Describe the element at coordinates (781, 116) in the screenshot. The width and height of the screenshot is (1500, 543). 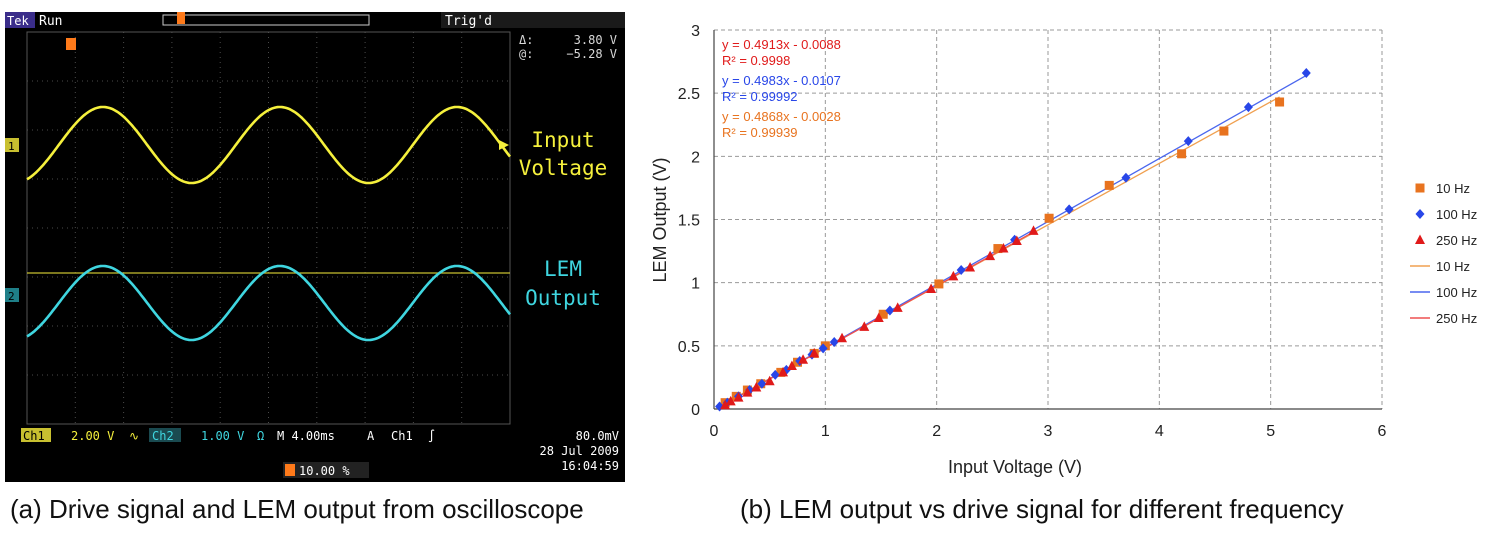
I see `trendline-equation: y = 0.4868x - 0.0028` at that location.